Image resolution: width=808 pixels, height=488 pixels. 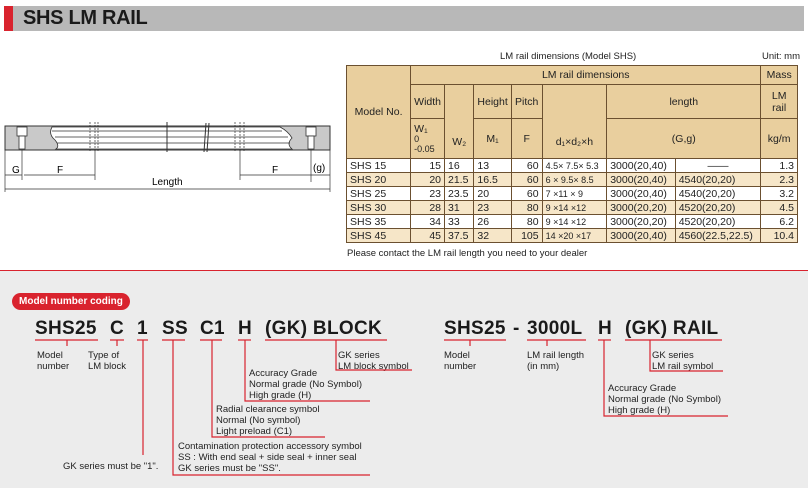 I want to click on cell-d: 6 × 9.5× 8.5, so click(x=574, y=179).